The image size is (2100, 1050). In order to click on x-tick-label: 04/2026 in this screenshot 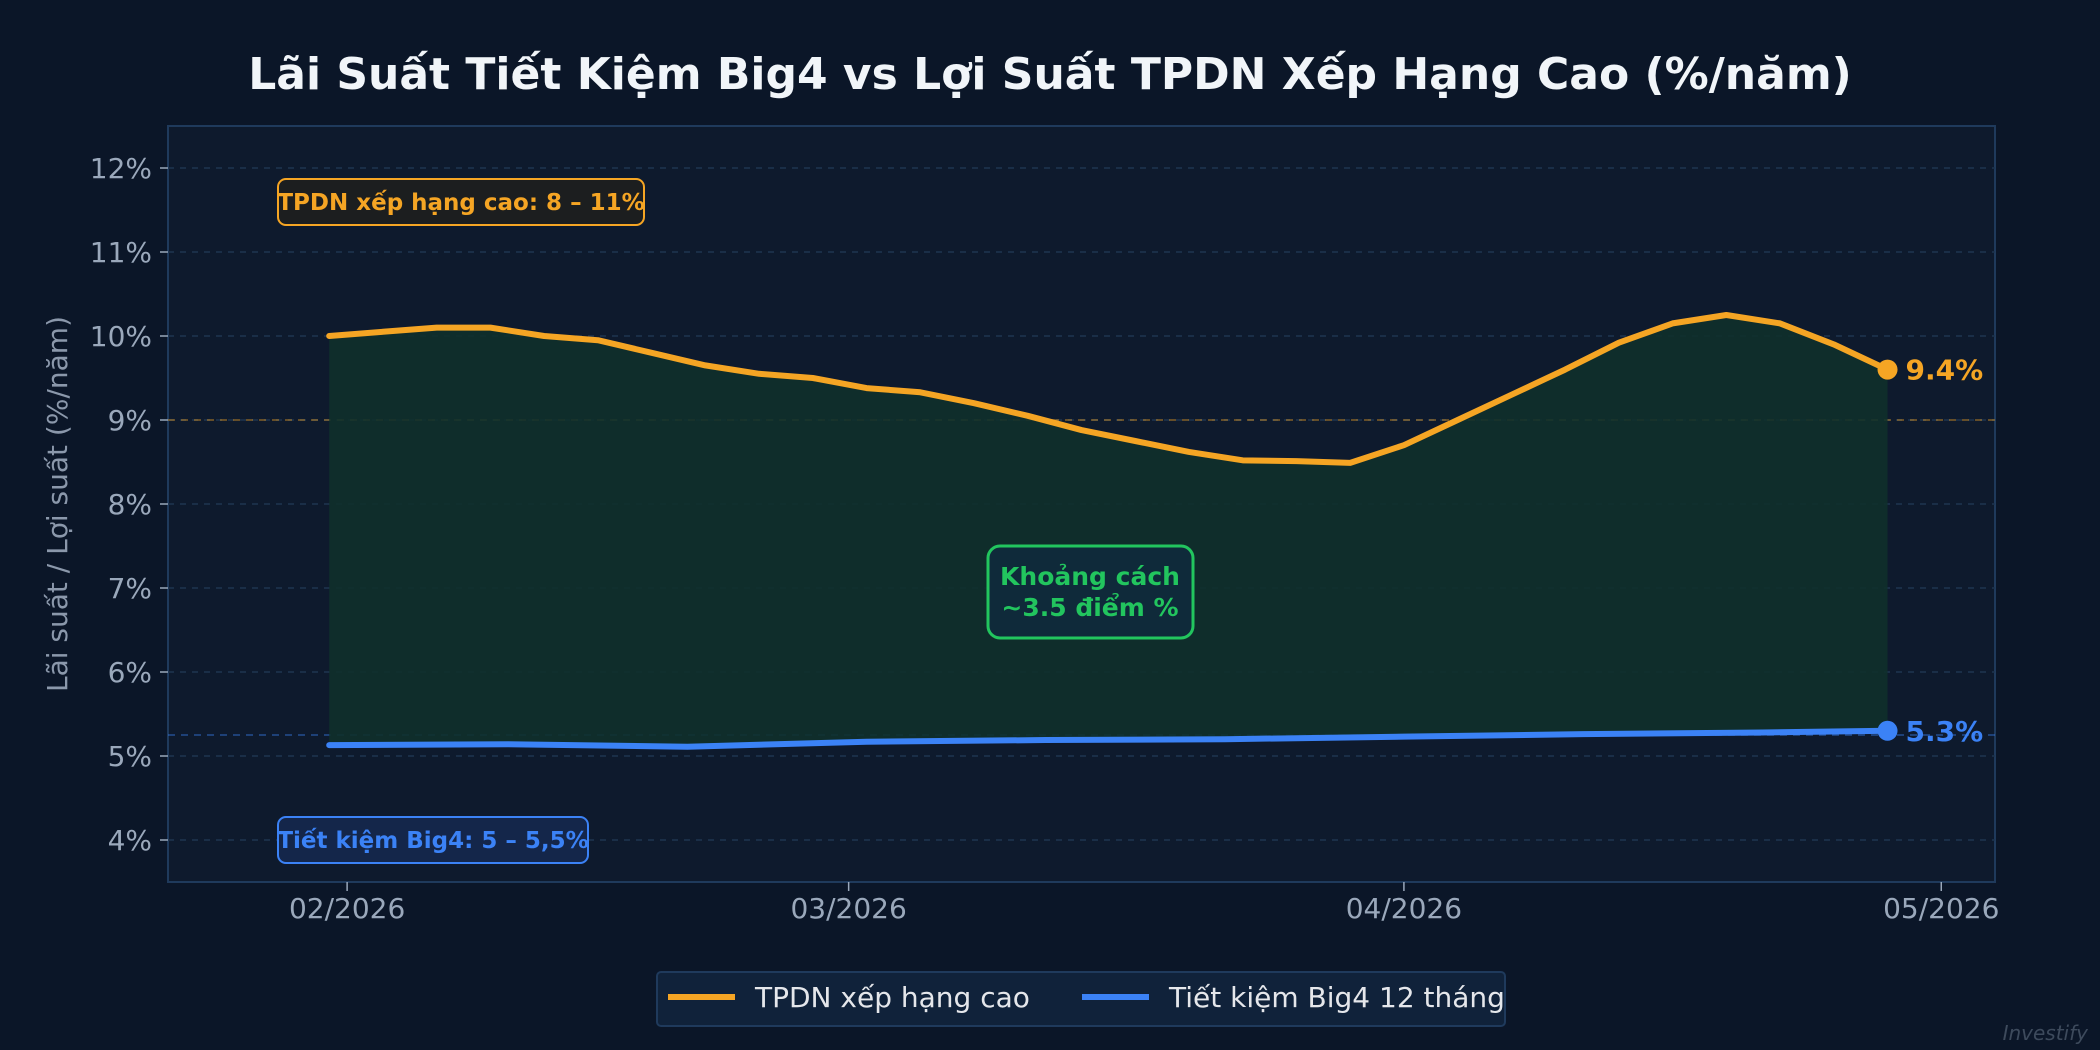, I will do `click(1404, 908)`.